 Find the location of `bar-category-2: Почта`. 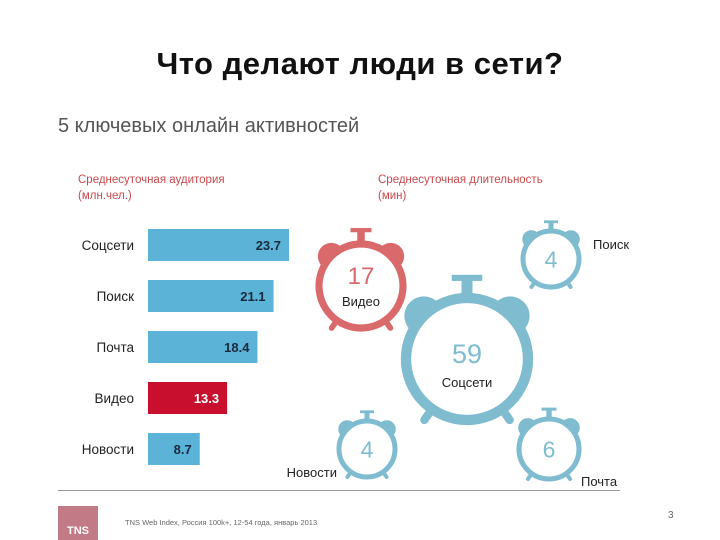

bar-category-2: Почта is located at coordinates (116, 347).